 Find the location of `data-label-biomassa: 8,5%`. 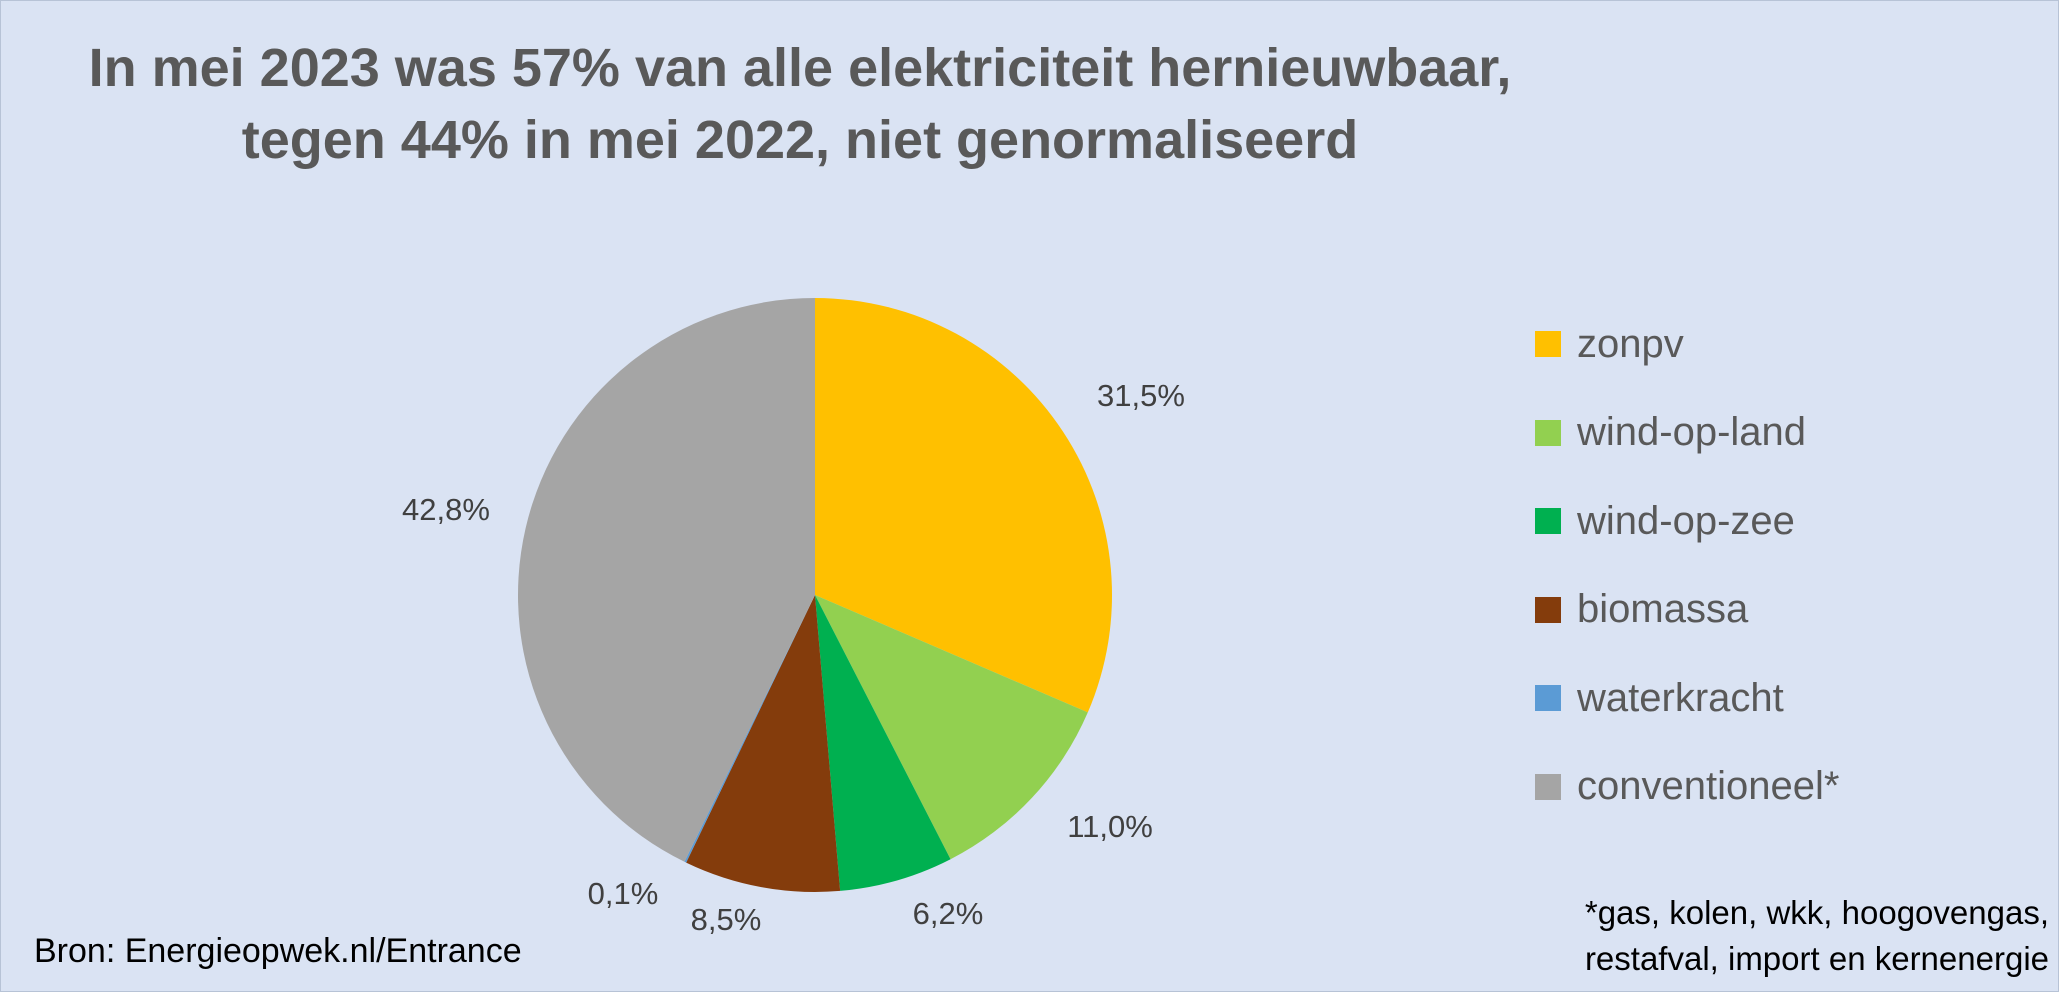

data-label-biomassa: 8,5% is located at coordinates (726, 919).